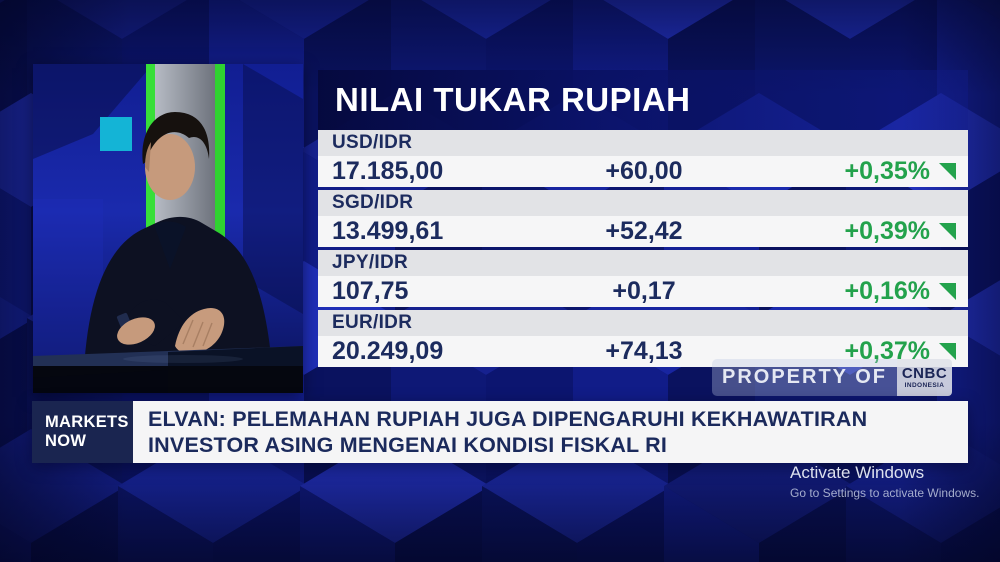 The image size is (1000, 562). I want to click on property-watermark: PROPERTY OF CNBC INDONESIA, so click(832, 377).